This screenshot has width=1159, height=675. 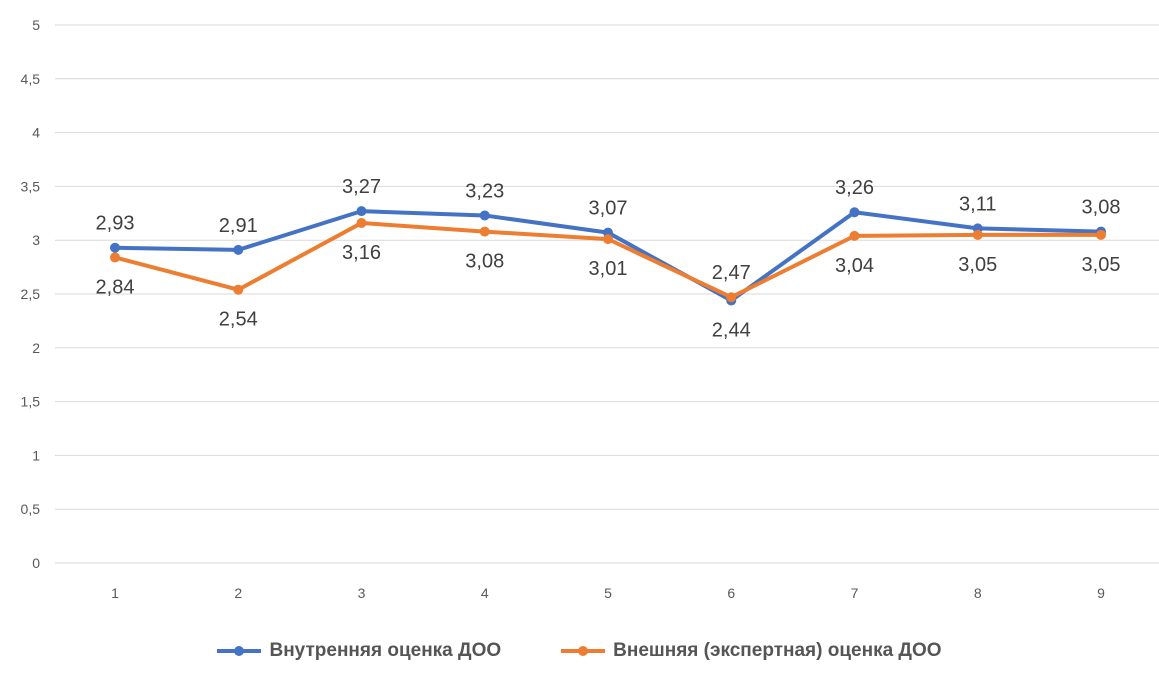 I want to click on data-label-series-1: 2,91, so click(x=238, y=226).